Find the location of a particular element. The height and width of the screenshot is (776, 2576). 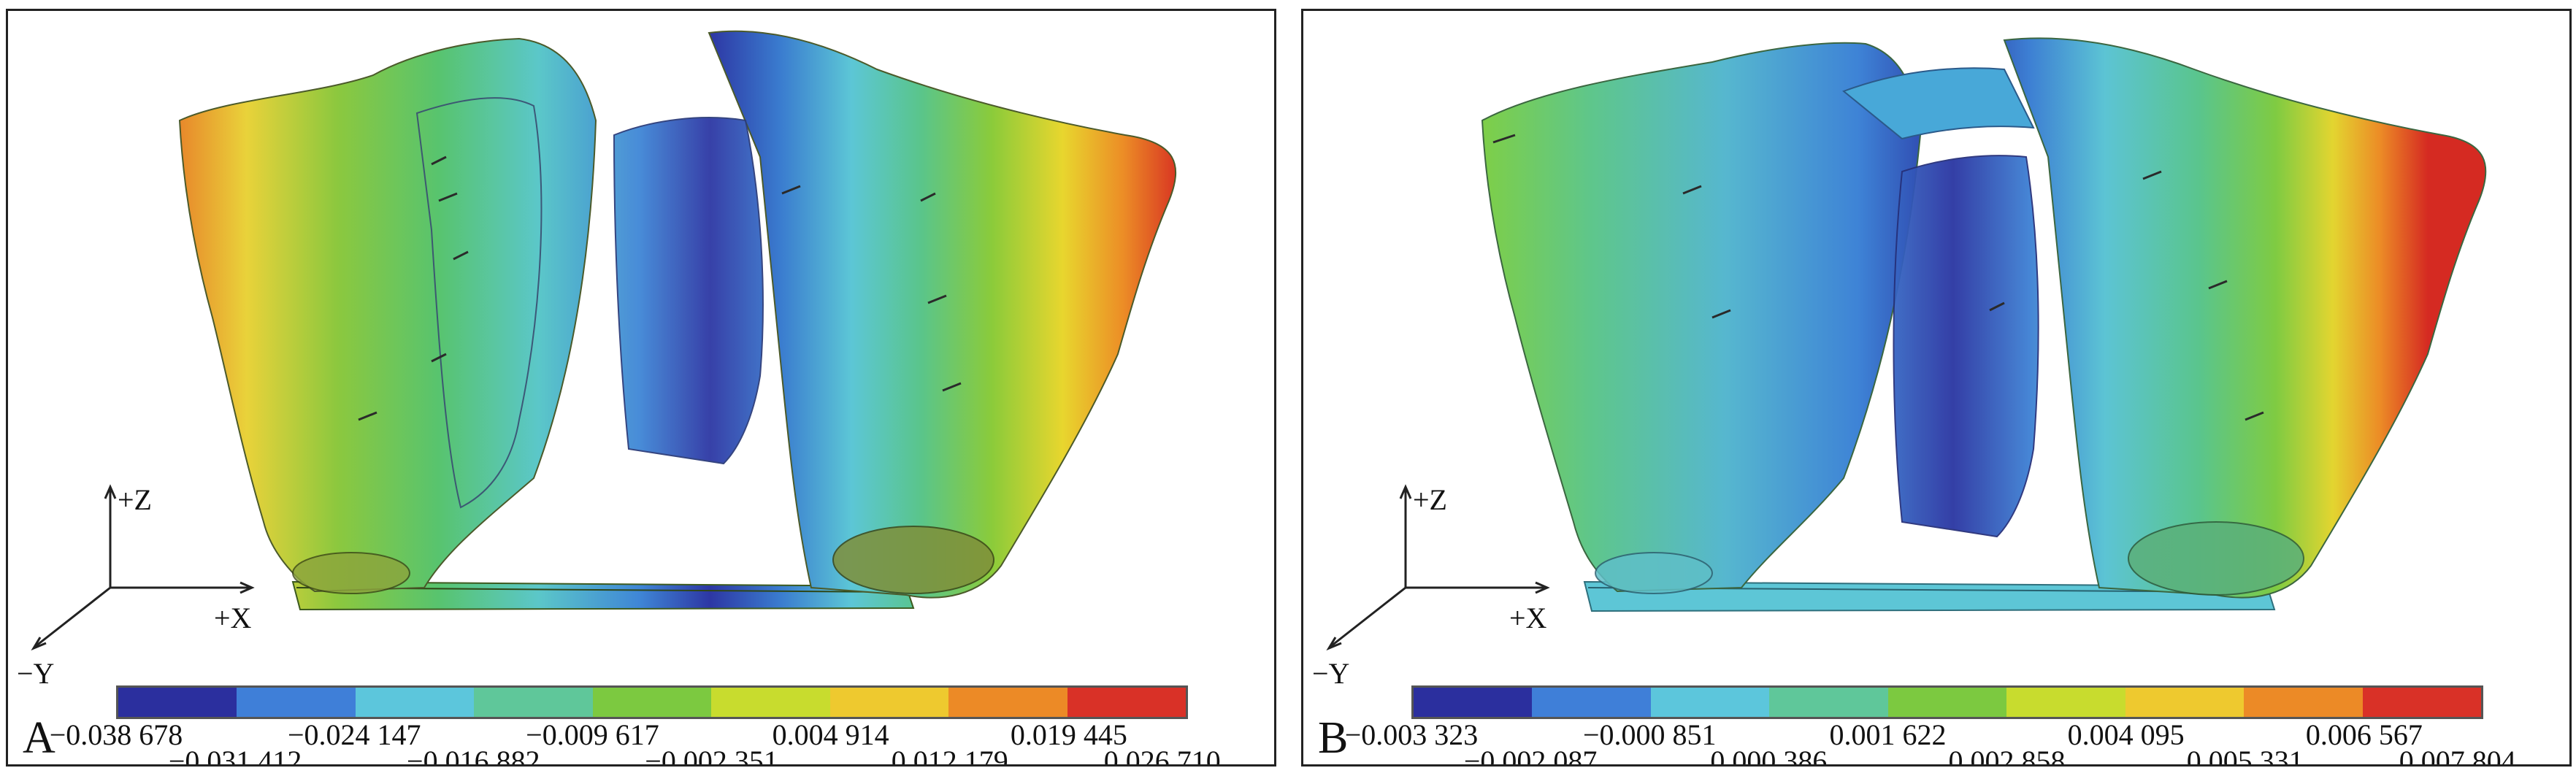

colorbar-tick-label: 0.000 386 is located at coordinates (1769, 756).